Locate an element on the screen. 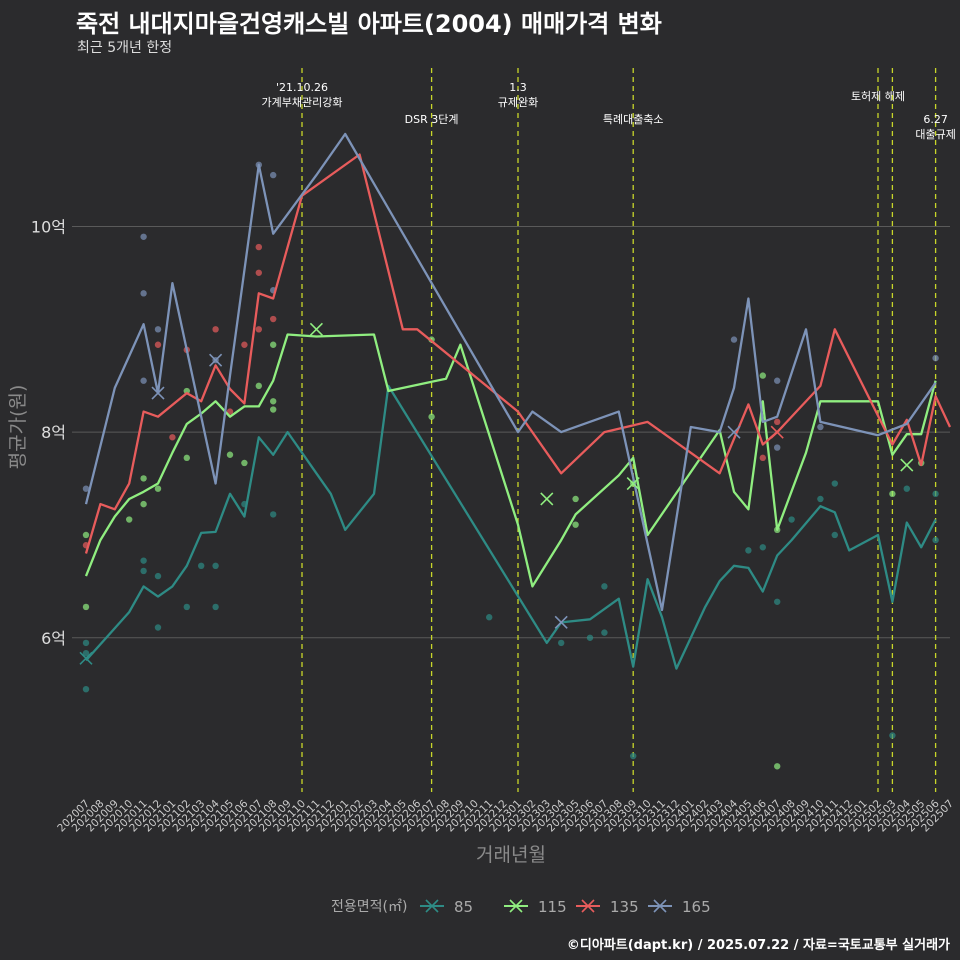  legend-label-115: 115 is located at coordinates (552, 907).